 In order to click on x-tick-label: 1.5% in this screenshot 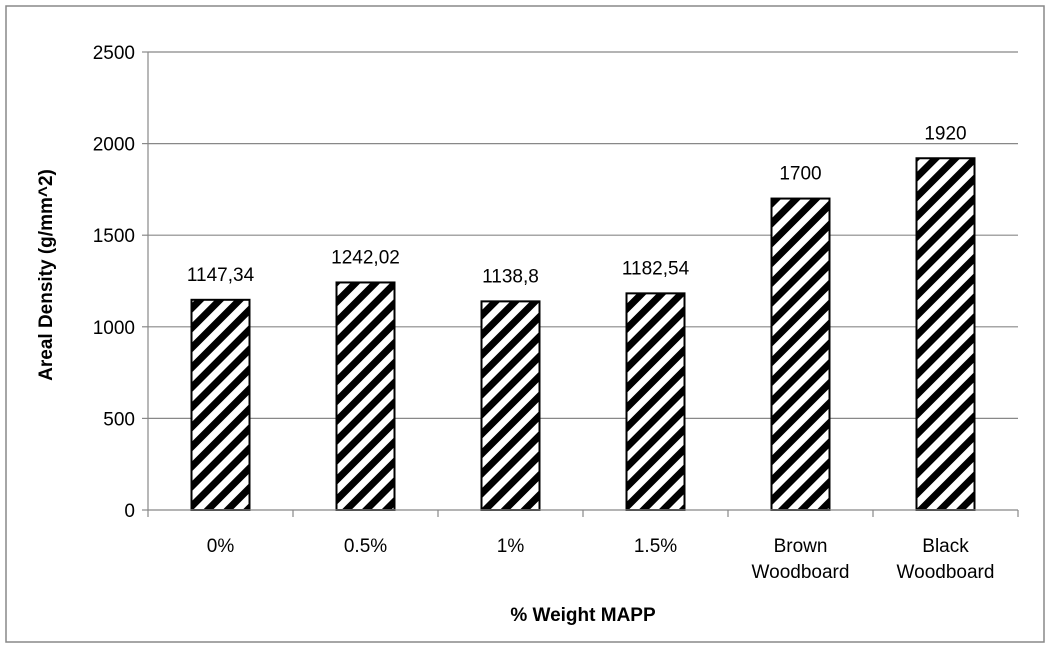, I will do `click(655, 546)`.